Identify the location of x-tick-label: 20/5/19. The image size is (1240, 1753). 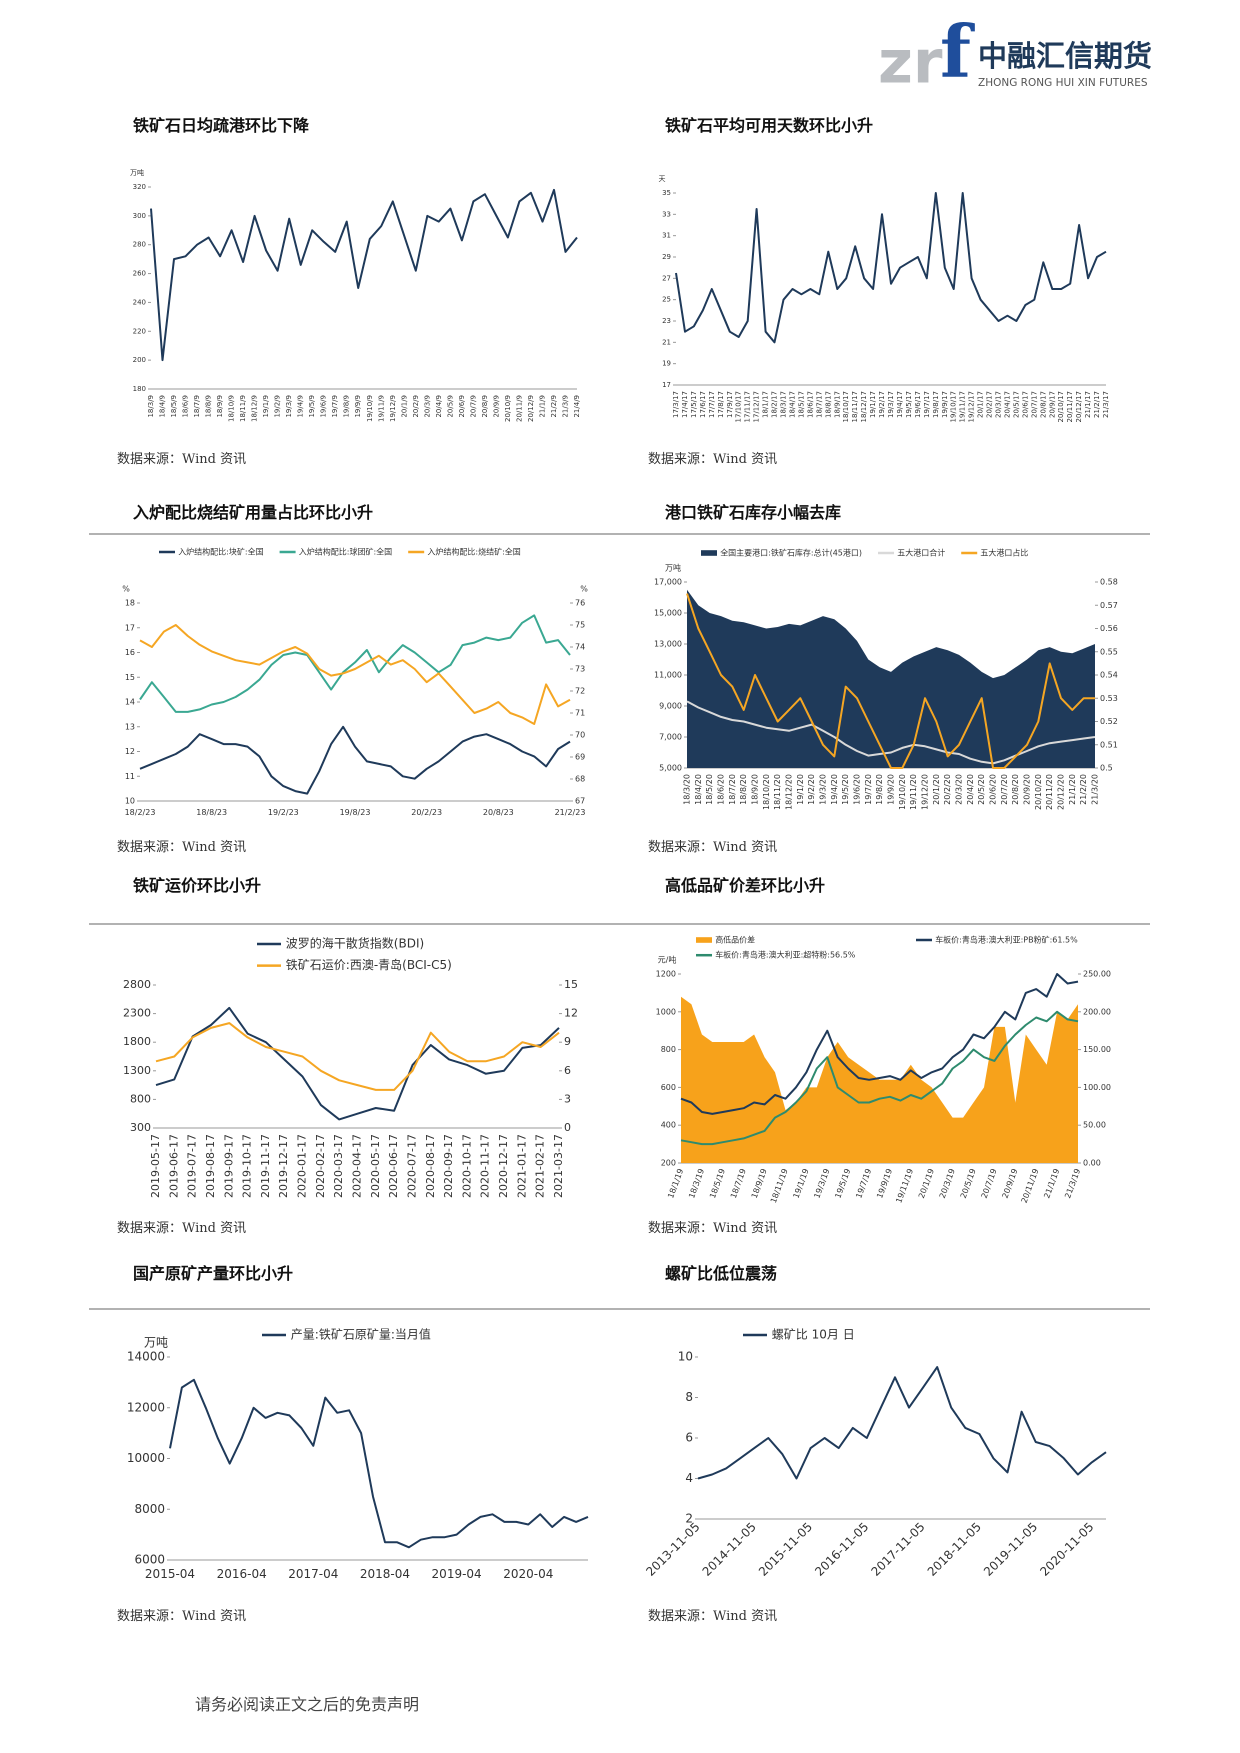
(968, 1183).